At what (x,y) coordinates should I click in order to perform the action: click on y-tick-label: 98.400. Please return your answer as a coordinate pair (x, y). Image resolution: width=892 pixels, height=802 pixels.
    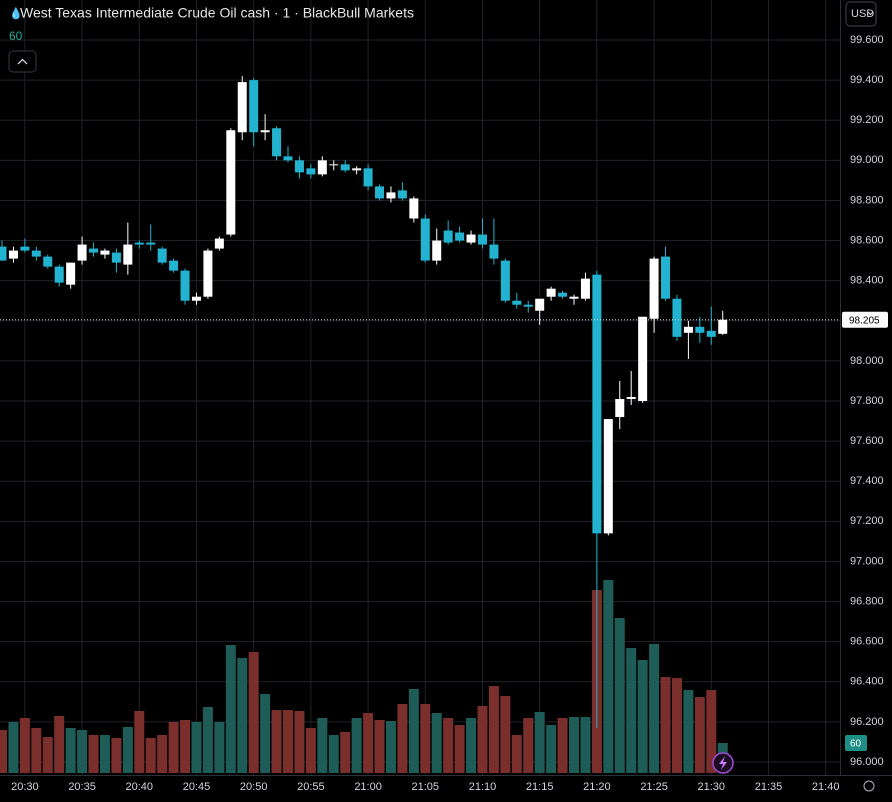
    Looking at the image, I should click on (867, 281).